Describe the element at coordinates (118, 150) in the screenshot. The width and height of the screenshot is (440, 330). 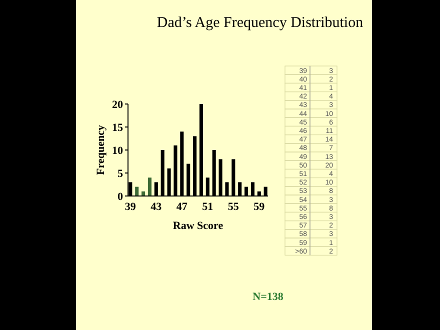
I see `y-tick-label: 10` at that location.